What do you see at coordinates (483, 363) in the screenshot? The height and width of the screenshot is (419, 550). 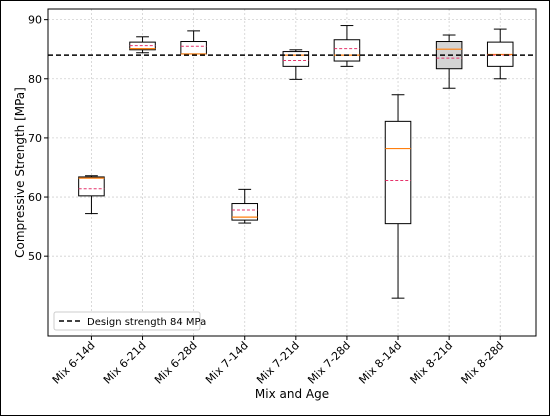 I see `x-tick-label-mix-8-28d: Mix 8-28d` at bounding box center [483, 363].